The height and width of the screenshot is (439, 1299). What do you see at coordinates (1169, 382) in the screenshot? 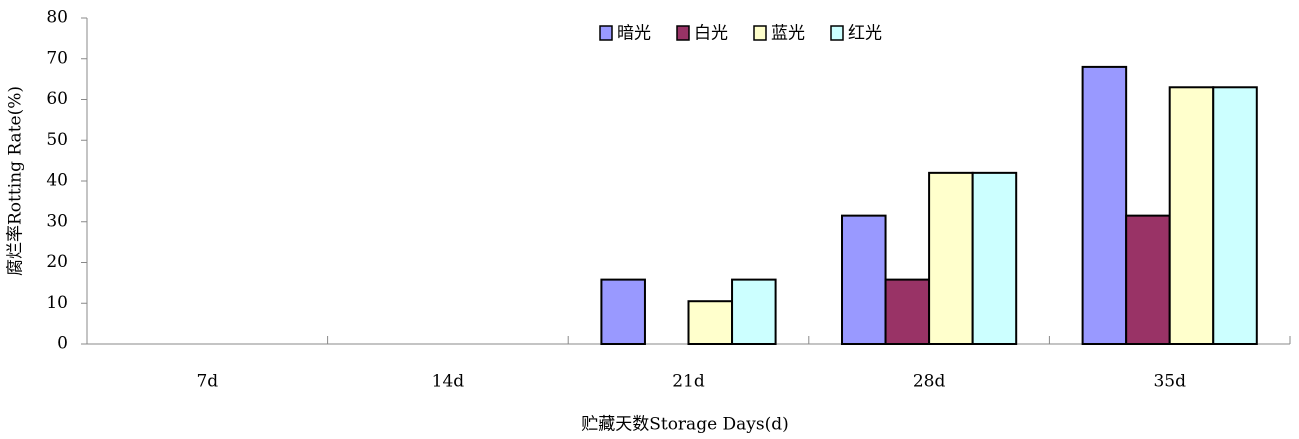
I see `x-tick-label: 35d` at bounding box center [1169, 382].